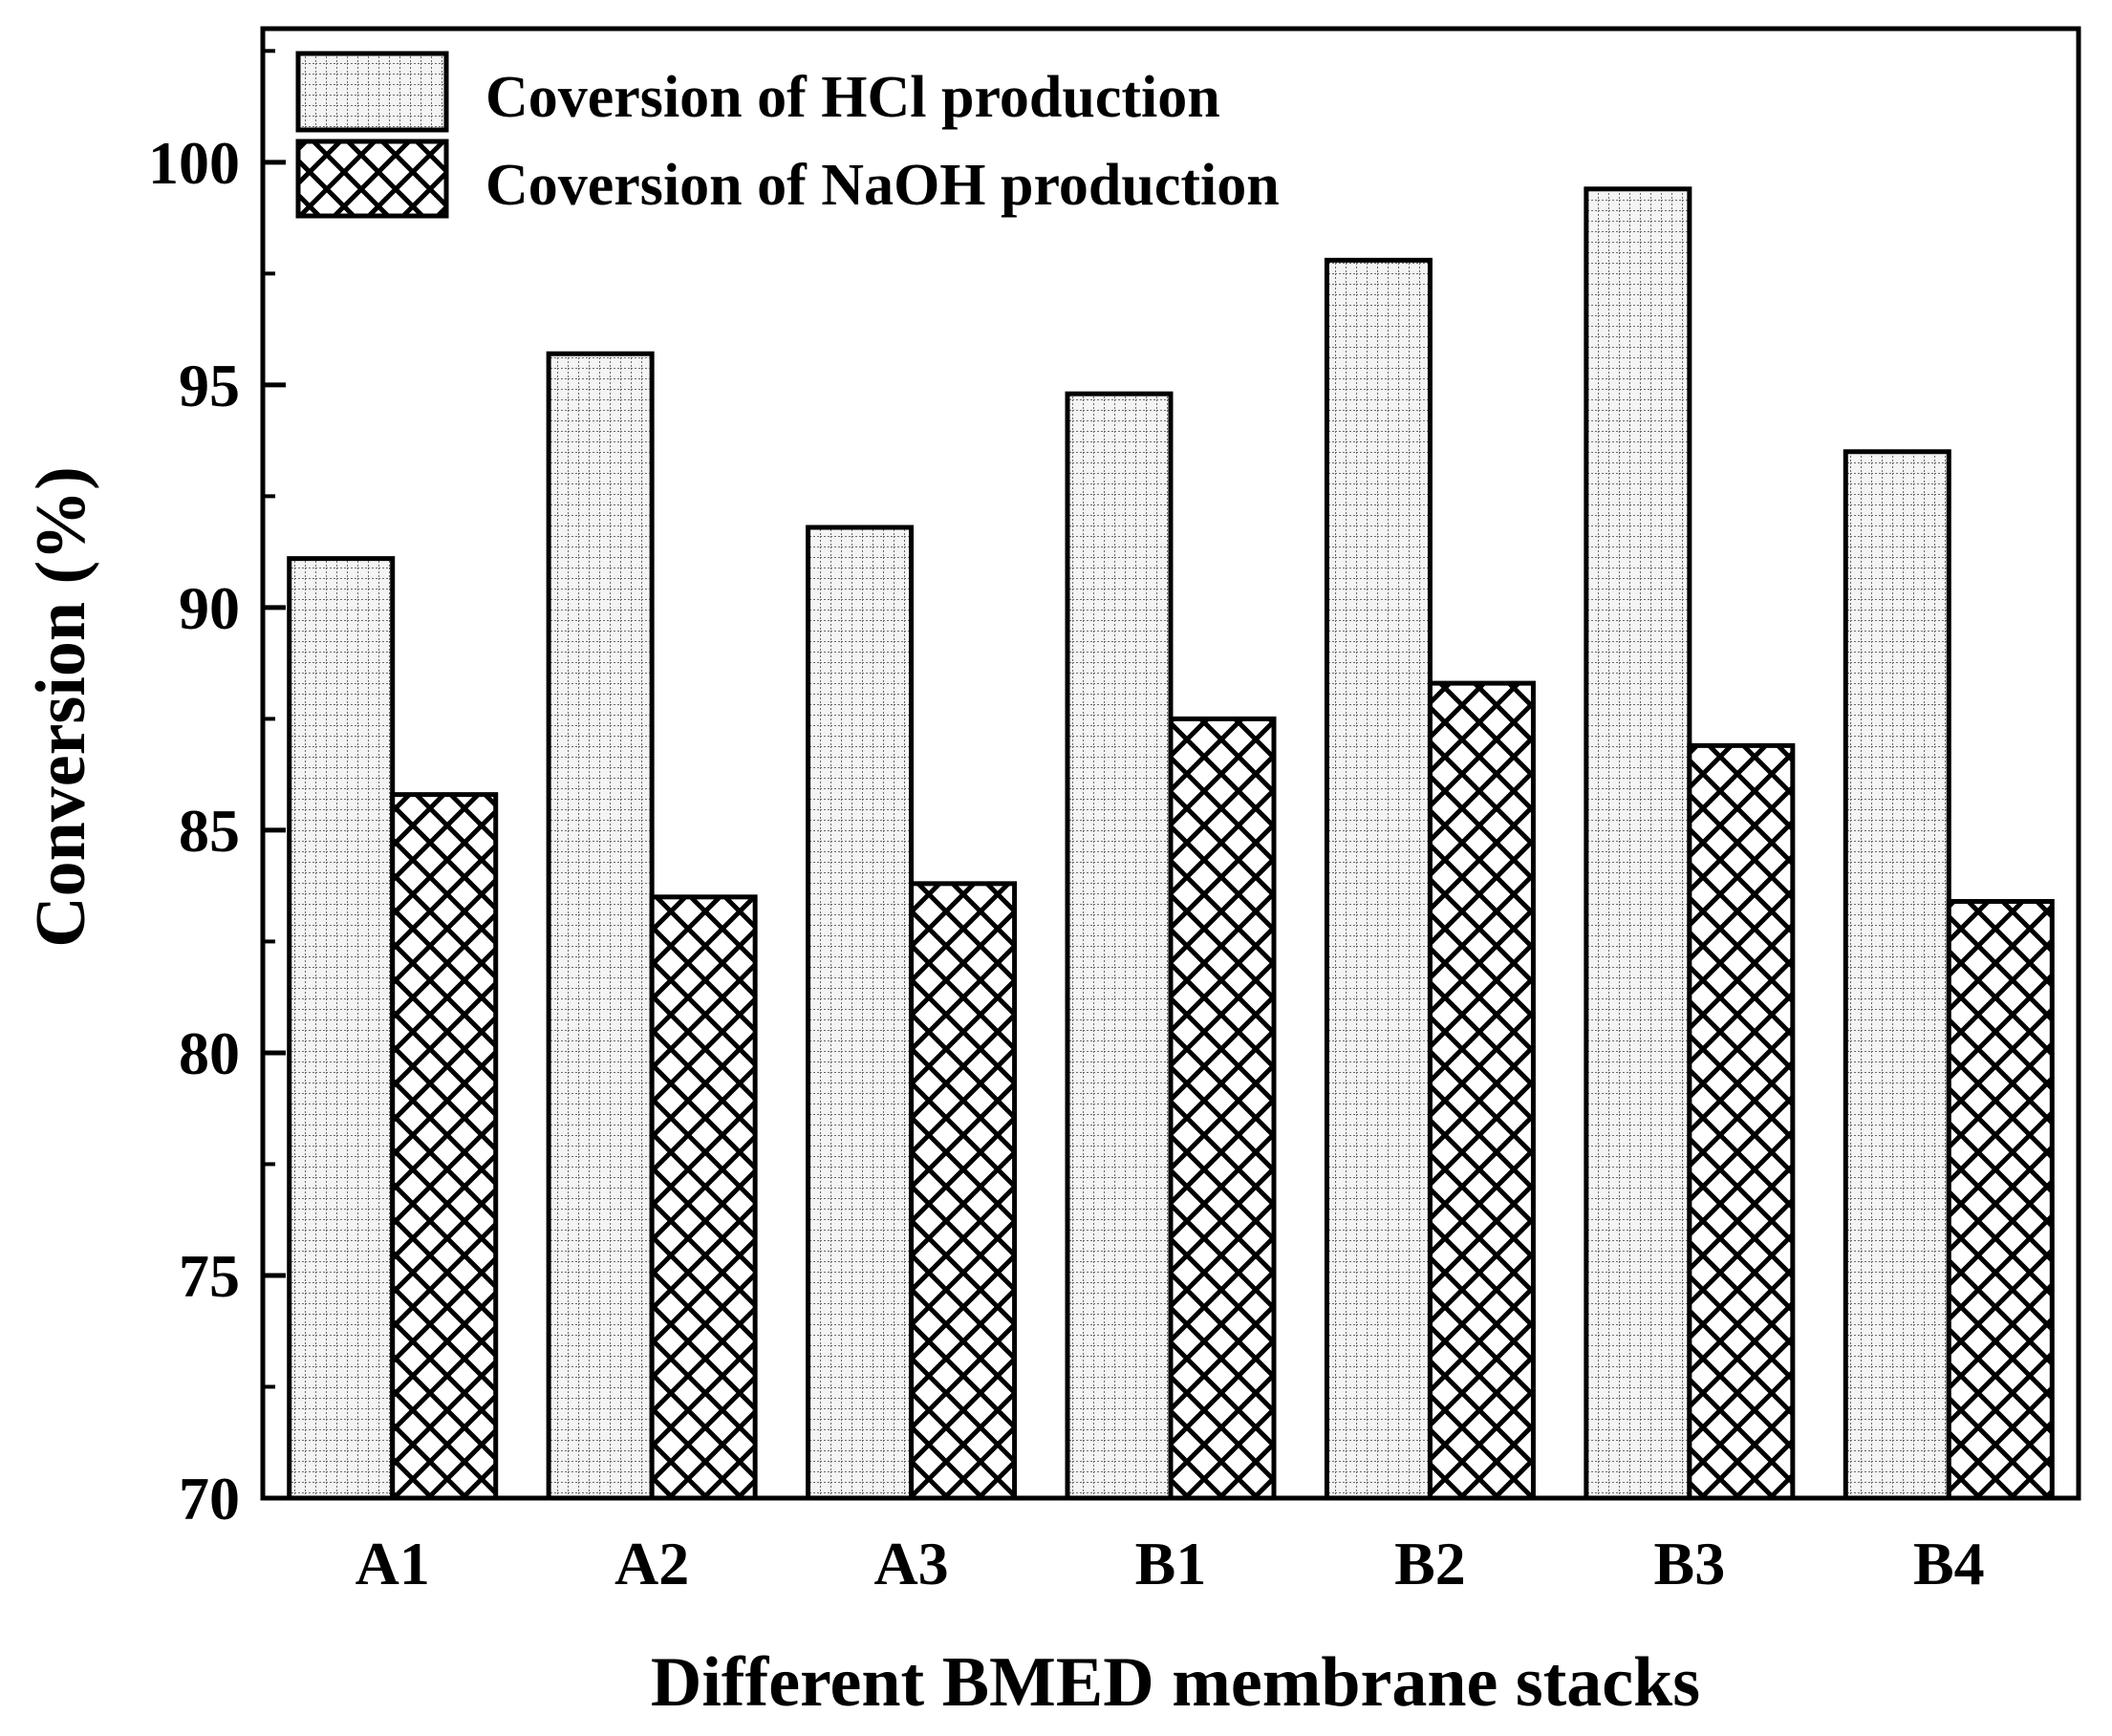 The height and width of the screenshot is (1736, 2112). What do you see at coordinates (1897, 975) in the screenshot?
I see `bar-hcl-B4` at bounding box center [1897, 975].